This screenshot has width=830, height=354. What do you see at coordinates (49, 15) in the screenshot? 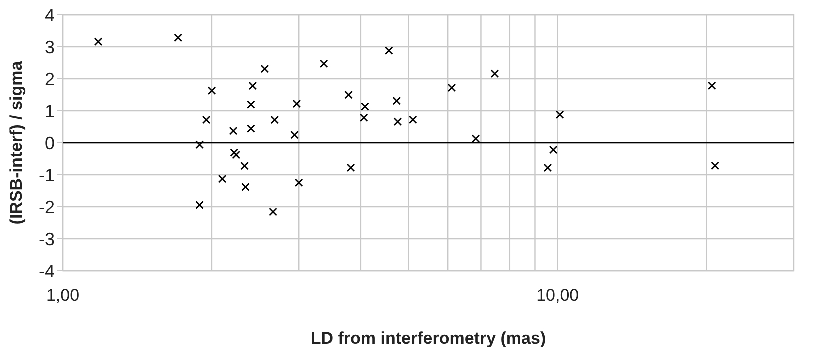
I see `y-tick-label: 4` at bounding box center [49, 15].